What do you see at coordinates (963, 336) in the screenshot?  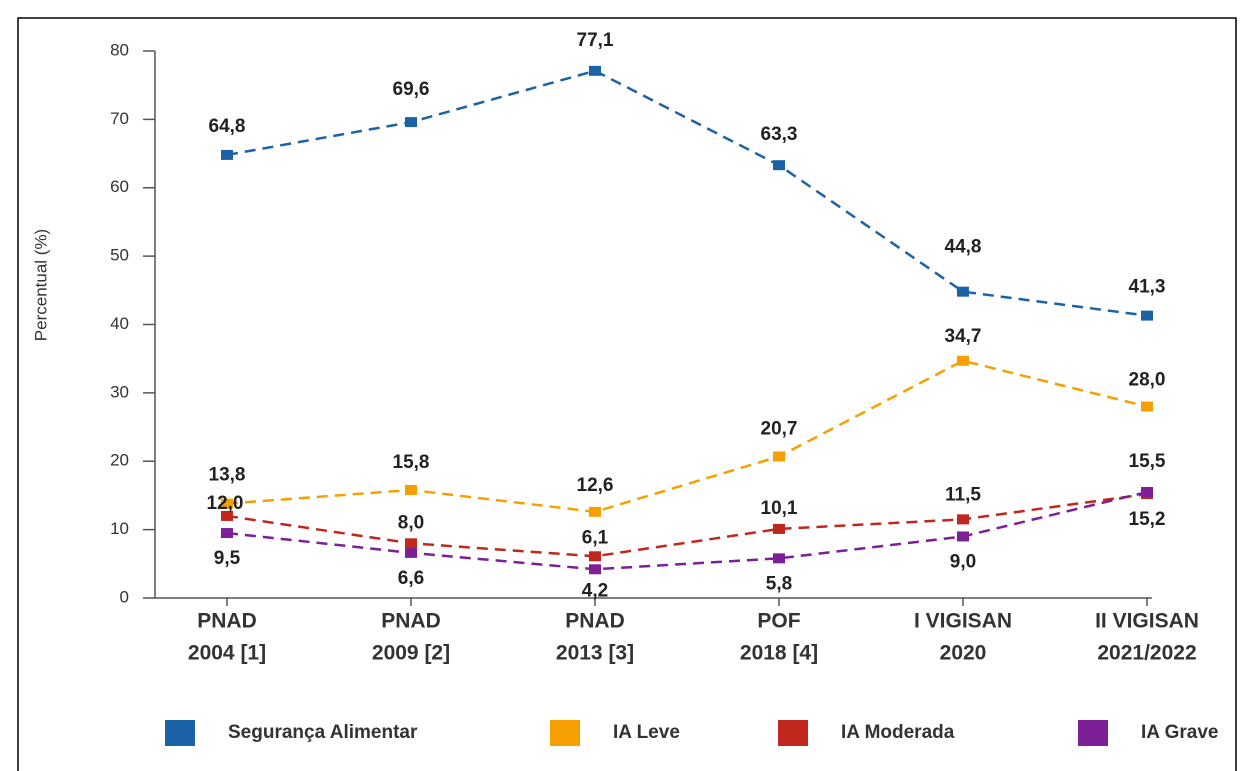 I see `value-label: 34,7` at bounding box center [963, 336].